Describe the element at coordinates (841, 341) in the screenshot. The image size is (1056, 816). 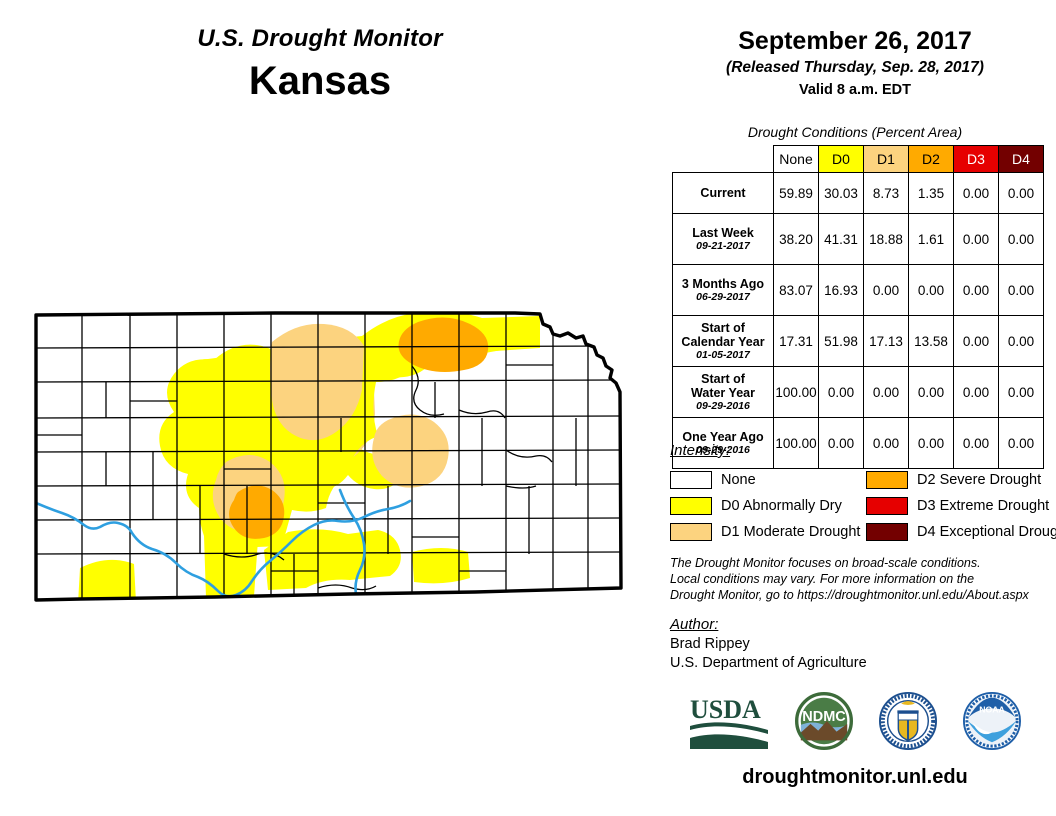
I see `table-cell-d0: 51.98` at that location.